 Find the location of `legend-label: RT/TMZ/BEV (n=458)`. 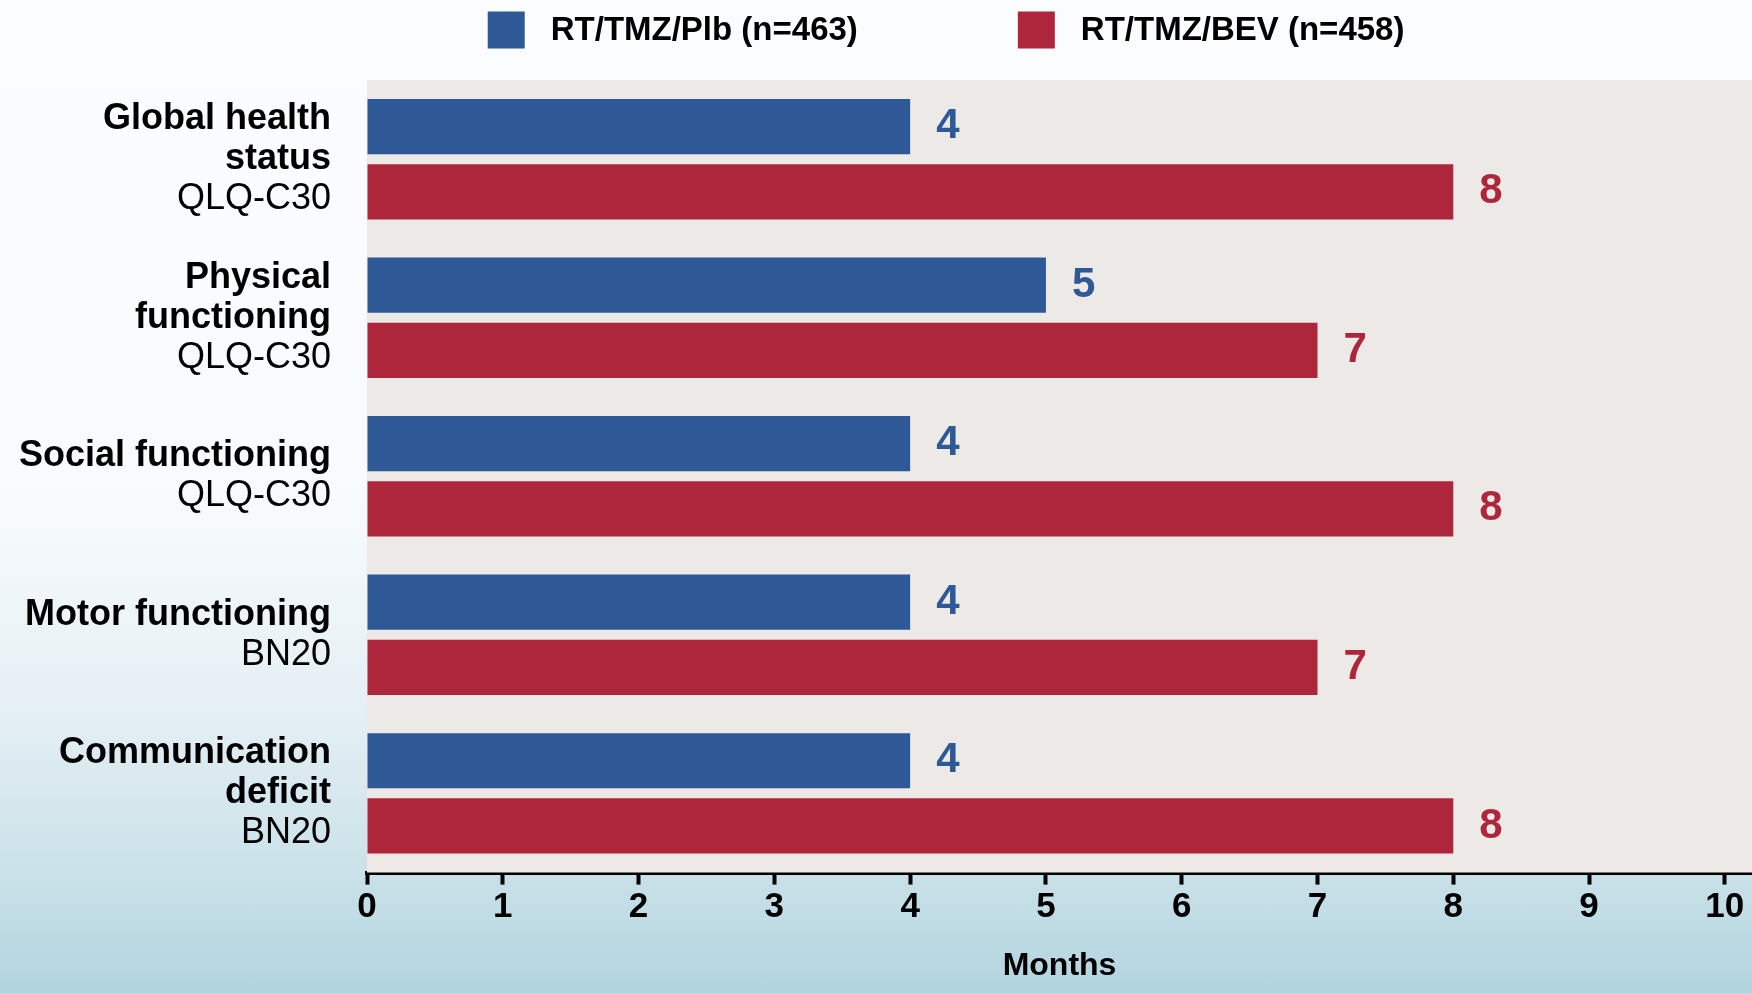

legend-label: RT/TMZ/BEV (n=458) is located at coordinates (1242, 29).